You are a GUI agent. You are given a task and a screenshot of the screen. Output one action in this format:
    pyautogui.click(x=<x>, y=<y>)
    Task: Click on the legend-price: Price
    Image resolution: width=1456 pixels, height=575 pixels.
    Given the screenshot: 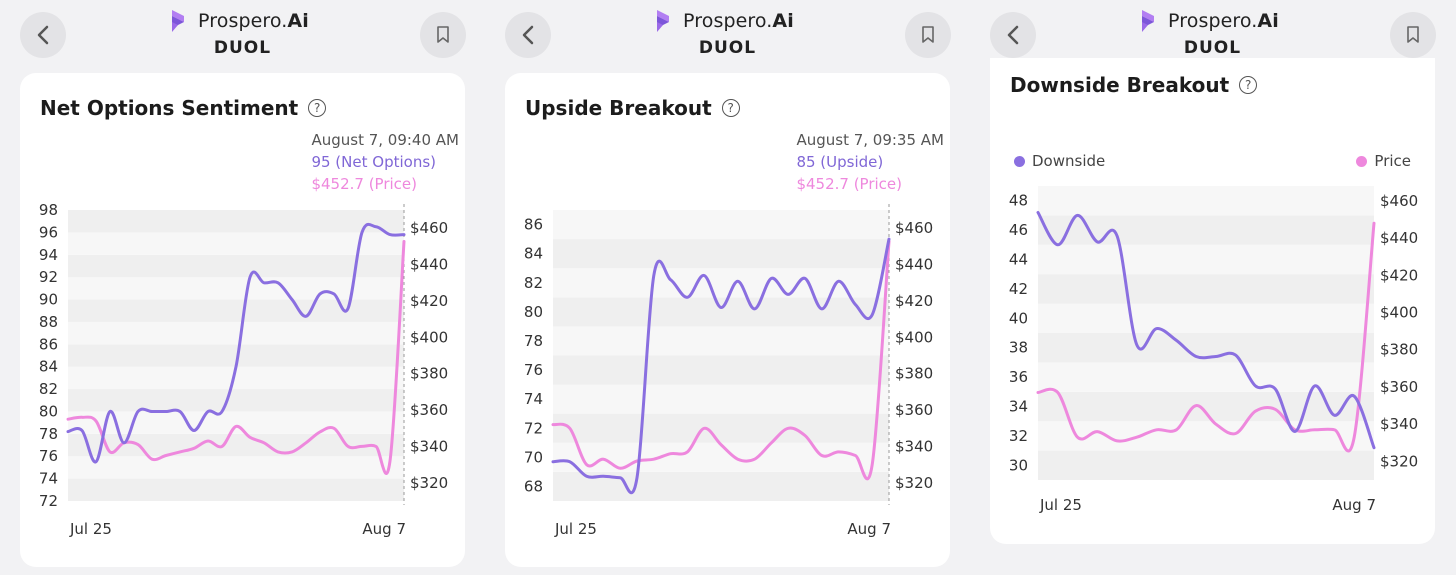 What is the action you would take?
    pyautogui.click(x=1383, y=161)
    